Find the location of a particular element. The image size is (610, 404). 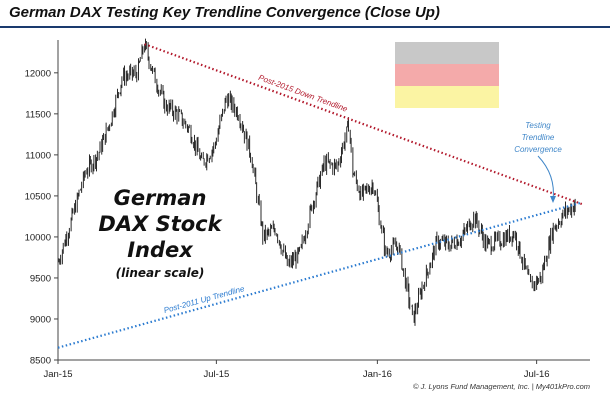

y-tick-label: 10000 is located at coordinates (38, 237).